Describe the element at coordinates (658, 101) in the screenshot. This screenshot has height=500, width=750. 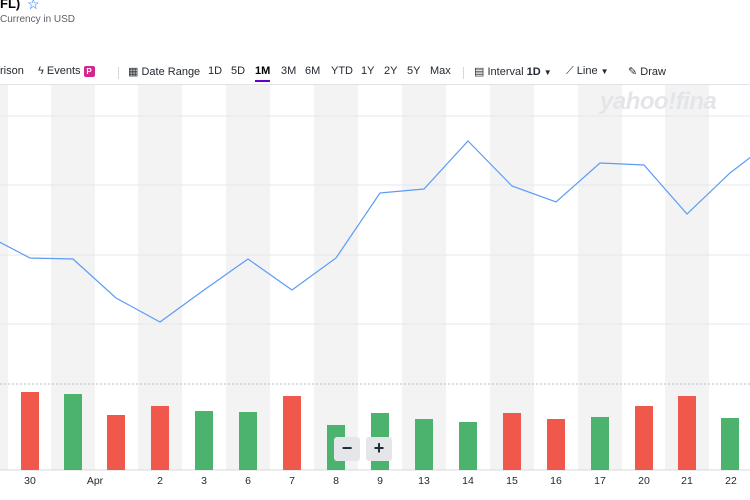
I see `yahoo-finance-watermark: yahoo!fina` at that location.